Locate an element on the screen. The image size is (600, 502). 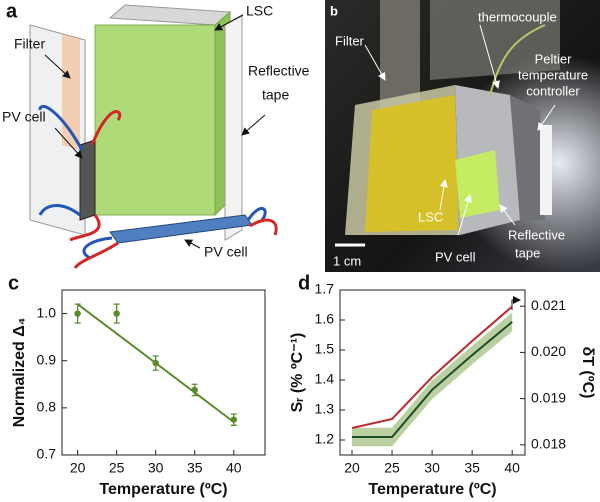
error-band is located at coordinates (432, 379).